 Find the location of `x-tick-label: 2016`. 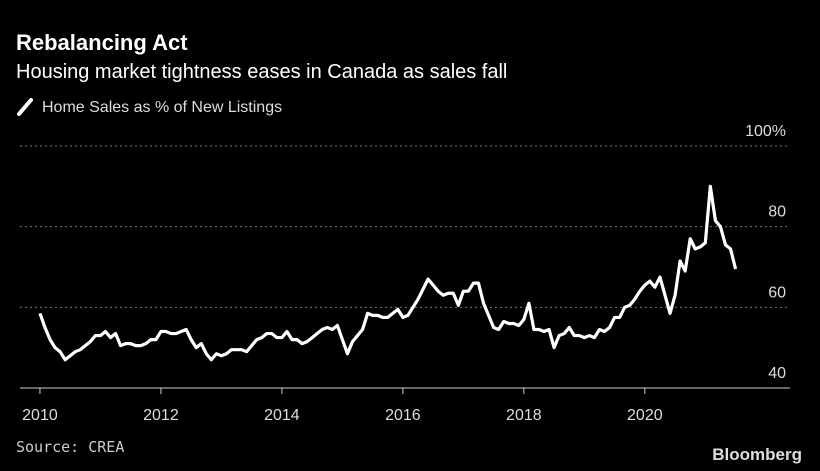

x-tick-label: 2016 is located at coordinates (403, 415).